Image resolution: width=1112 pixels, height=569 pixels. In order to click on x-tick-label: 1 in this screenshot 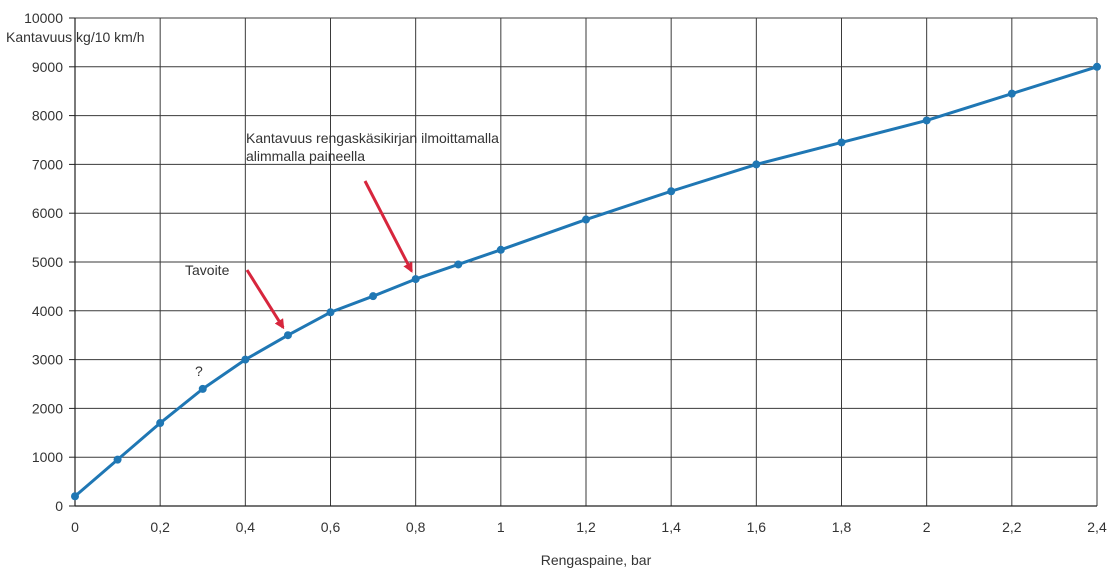, I will do `click(501, 527)`.